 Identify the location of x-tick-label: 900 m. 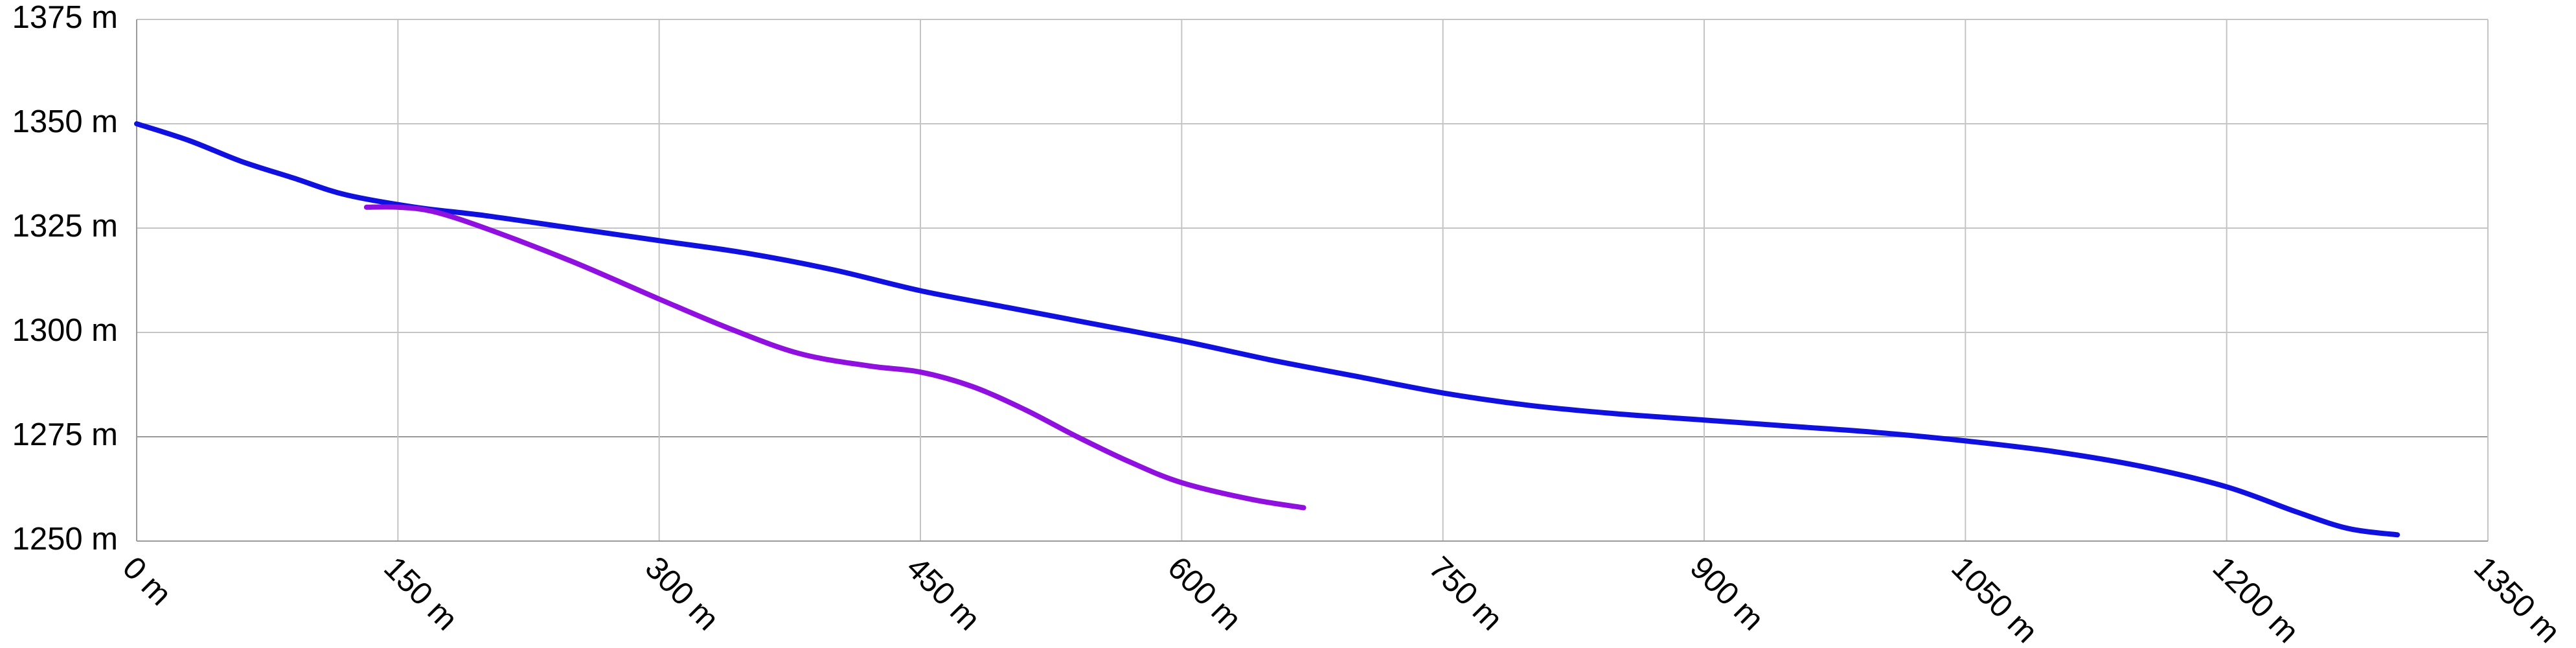
(1727, 593).